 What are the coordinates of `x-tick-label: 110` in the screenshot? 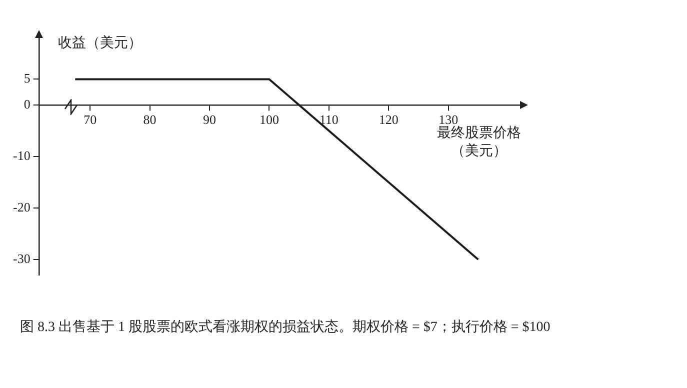 It's located at (328, 120).